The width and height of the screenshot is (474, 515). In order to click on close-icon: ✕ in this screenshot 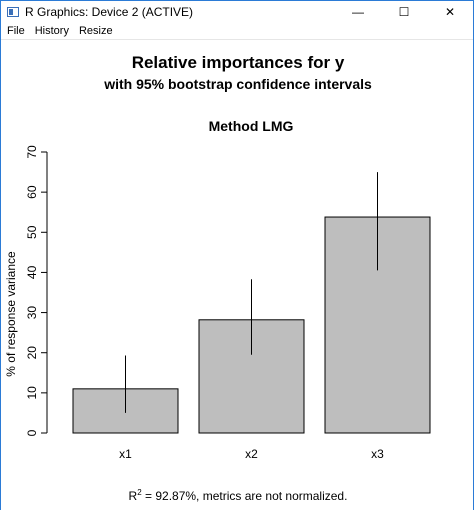, I will do `click(450, 12)`.